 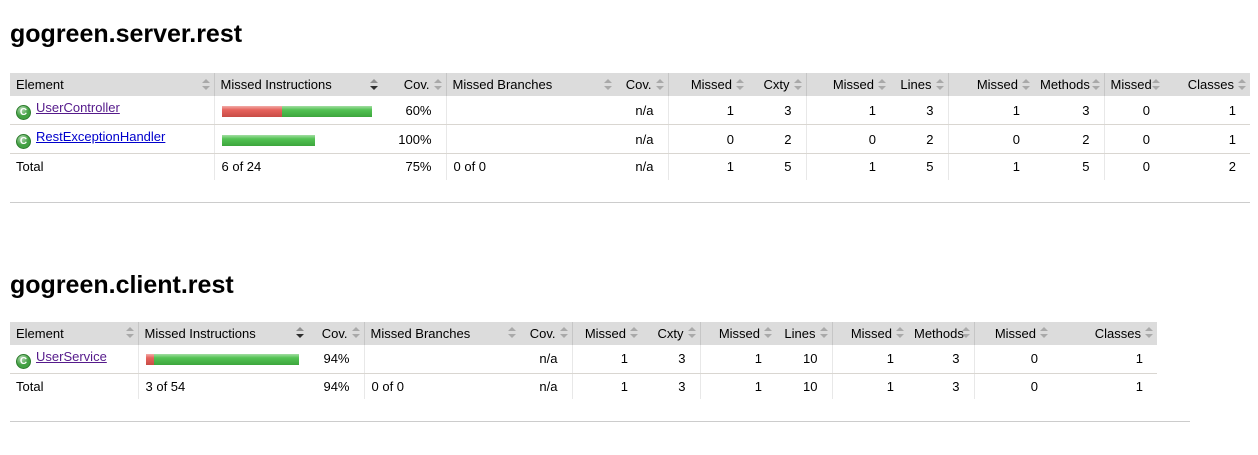 What do you see at coordinates (916, 84) in the screenshot?
I see `column-header-label: Lines` at bounding box center [916, 84].